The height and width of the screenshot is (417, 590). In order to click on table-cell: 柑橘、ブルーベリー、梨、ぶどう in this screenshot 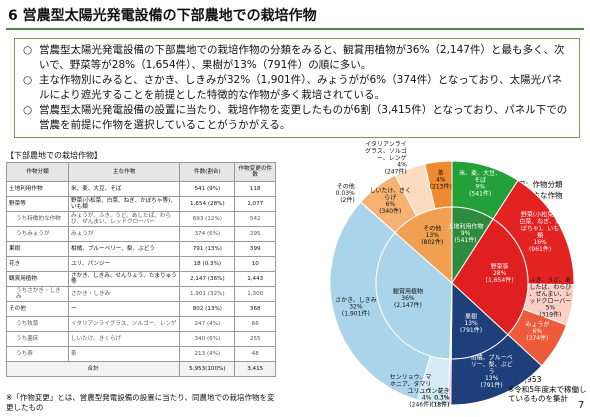, I will do `click(124, 249)`.